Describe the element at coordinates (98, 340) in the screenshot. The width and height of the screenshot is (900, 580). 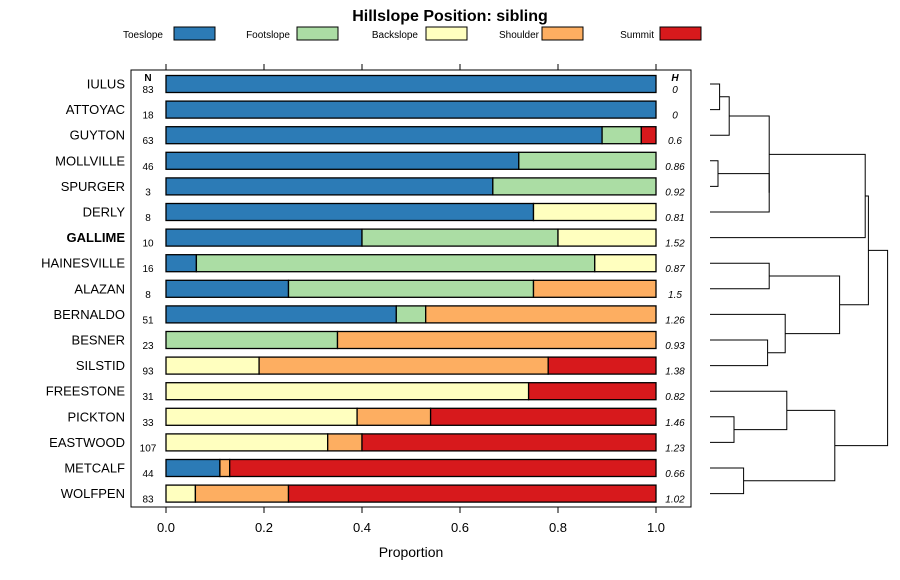
I see `row-label: BESNER` at that location.